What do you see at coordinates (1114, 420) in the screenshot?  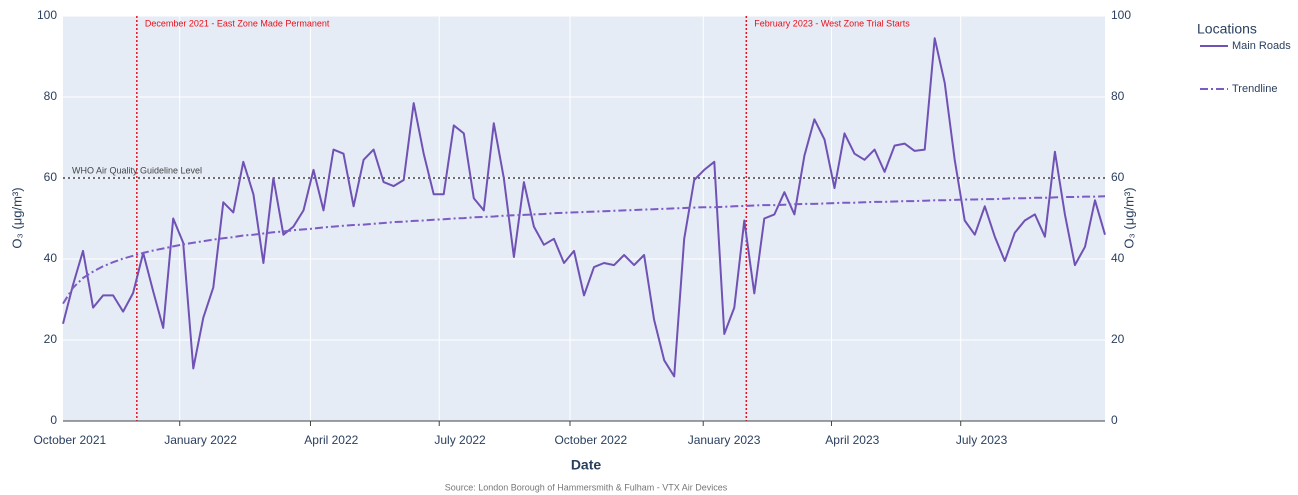 I see `y2-tick-label: 0` at bounding box center [1114, 420].